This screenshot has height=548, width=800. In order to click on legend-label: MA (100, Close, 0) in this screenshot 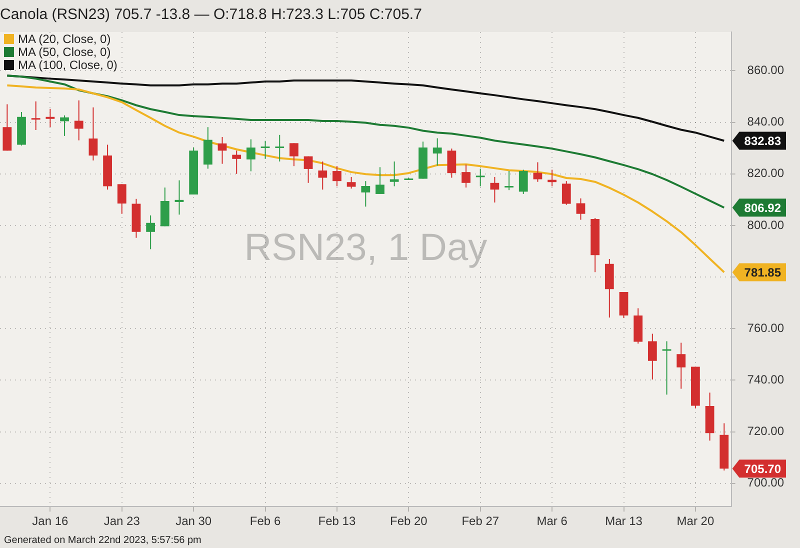, I will do `click(68, 65)`.